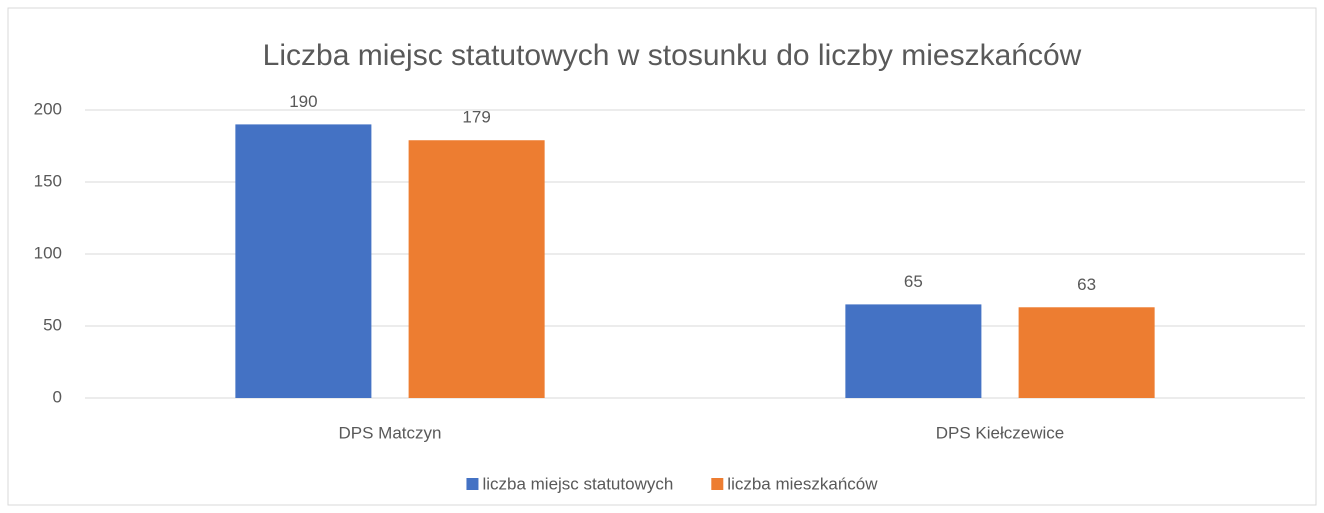 Image resolution: width=1324 pixels, height=513 pixels. What do you see at coordinates (1000, 432) in the screenshot?
I see `x-tick-label: DPS Kiełczewice` at bounding box center [1000, 432].